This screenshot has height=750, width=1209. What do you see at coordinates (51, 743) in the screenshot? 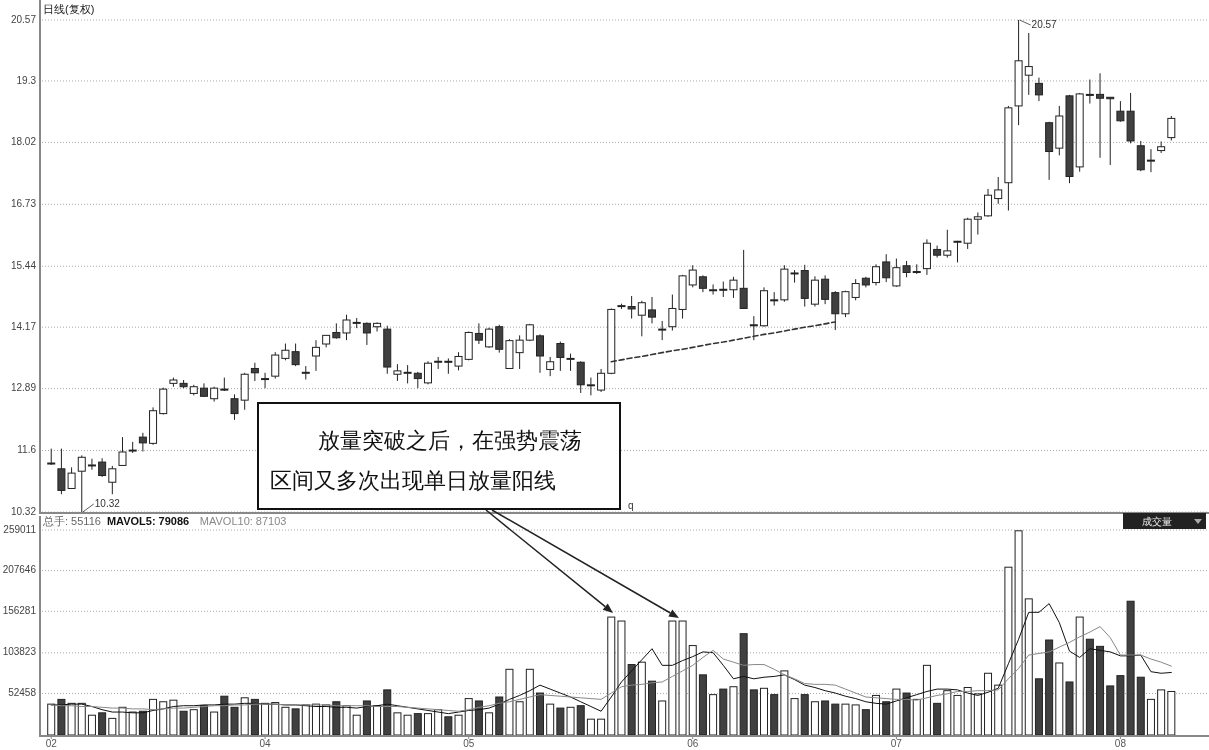
I see `x-tick-label: 02` at bounding box center [51, 743].